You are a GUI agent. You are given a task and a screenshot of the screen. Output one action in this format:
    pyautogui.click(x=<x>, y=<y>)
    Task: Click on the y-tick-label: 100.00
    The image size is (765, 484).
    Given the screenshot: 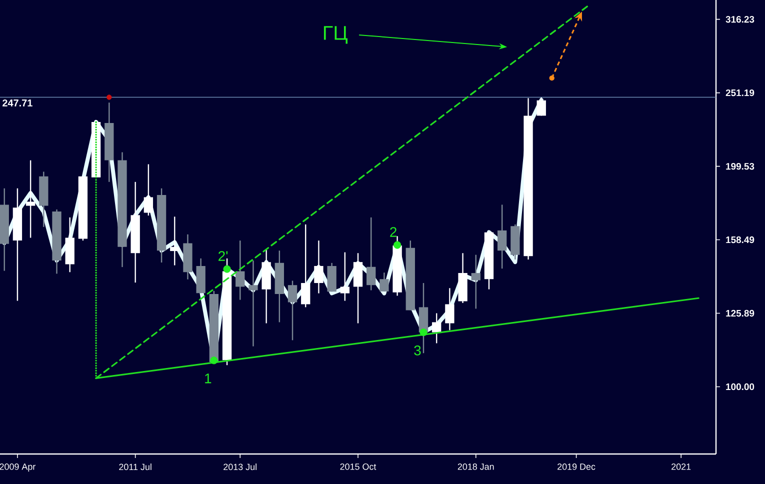 What is the action you would take?
    pyautogui.click(x=740, y=386)
    